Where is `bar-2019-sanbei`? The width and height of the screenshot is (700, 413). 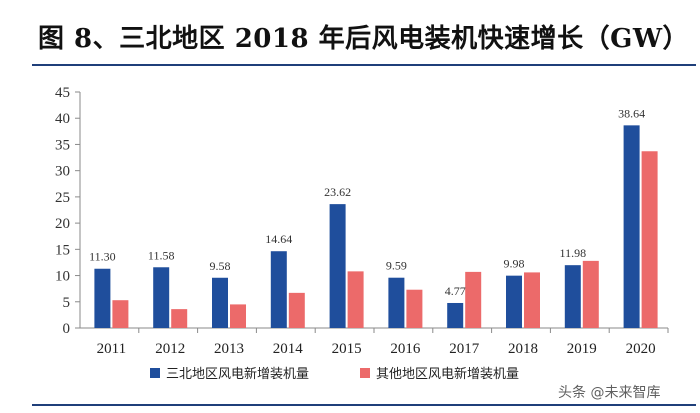 bar-2019-sanbei is located at coordinates (572, 296).